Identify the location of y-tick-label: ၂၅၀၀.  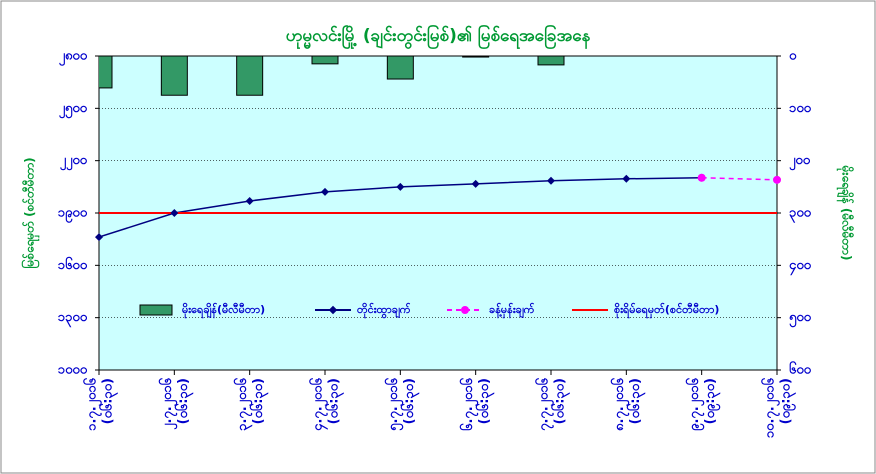
(73, 110).